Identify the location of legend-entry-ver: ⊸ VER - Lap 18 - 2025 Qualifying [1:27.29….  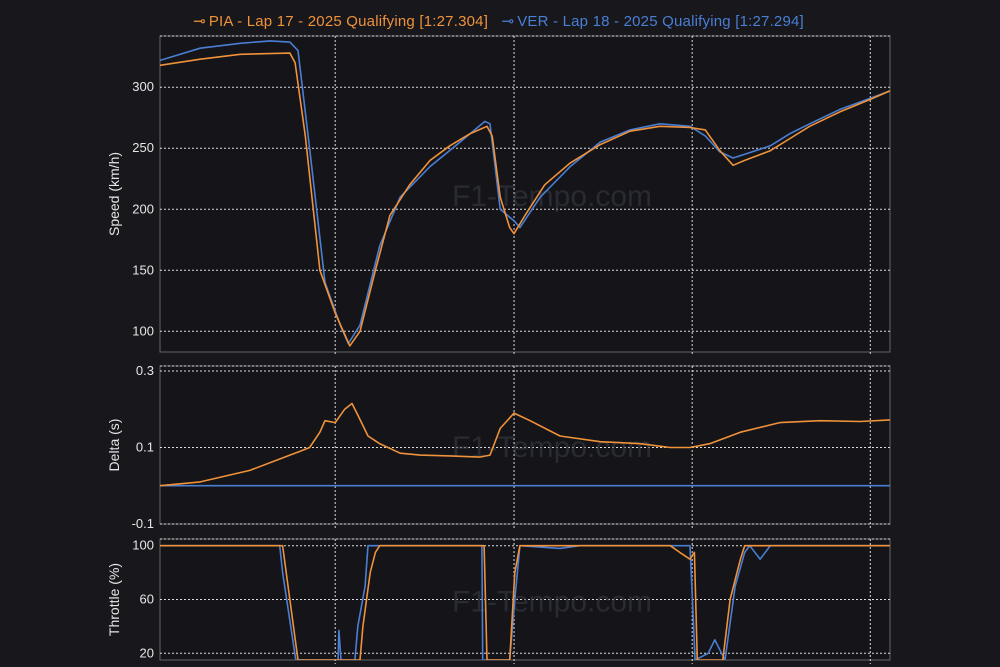
(652, 21).